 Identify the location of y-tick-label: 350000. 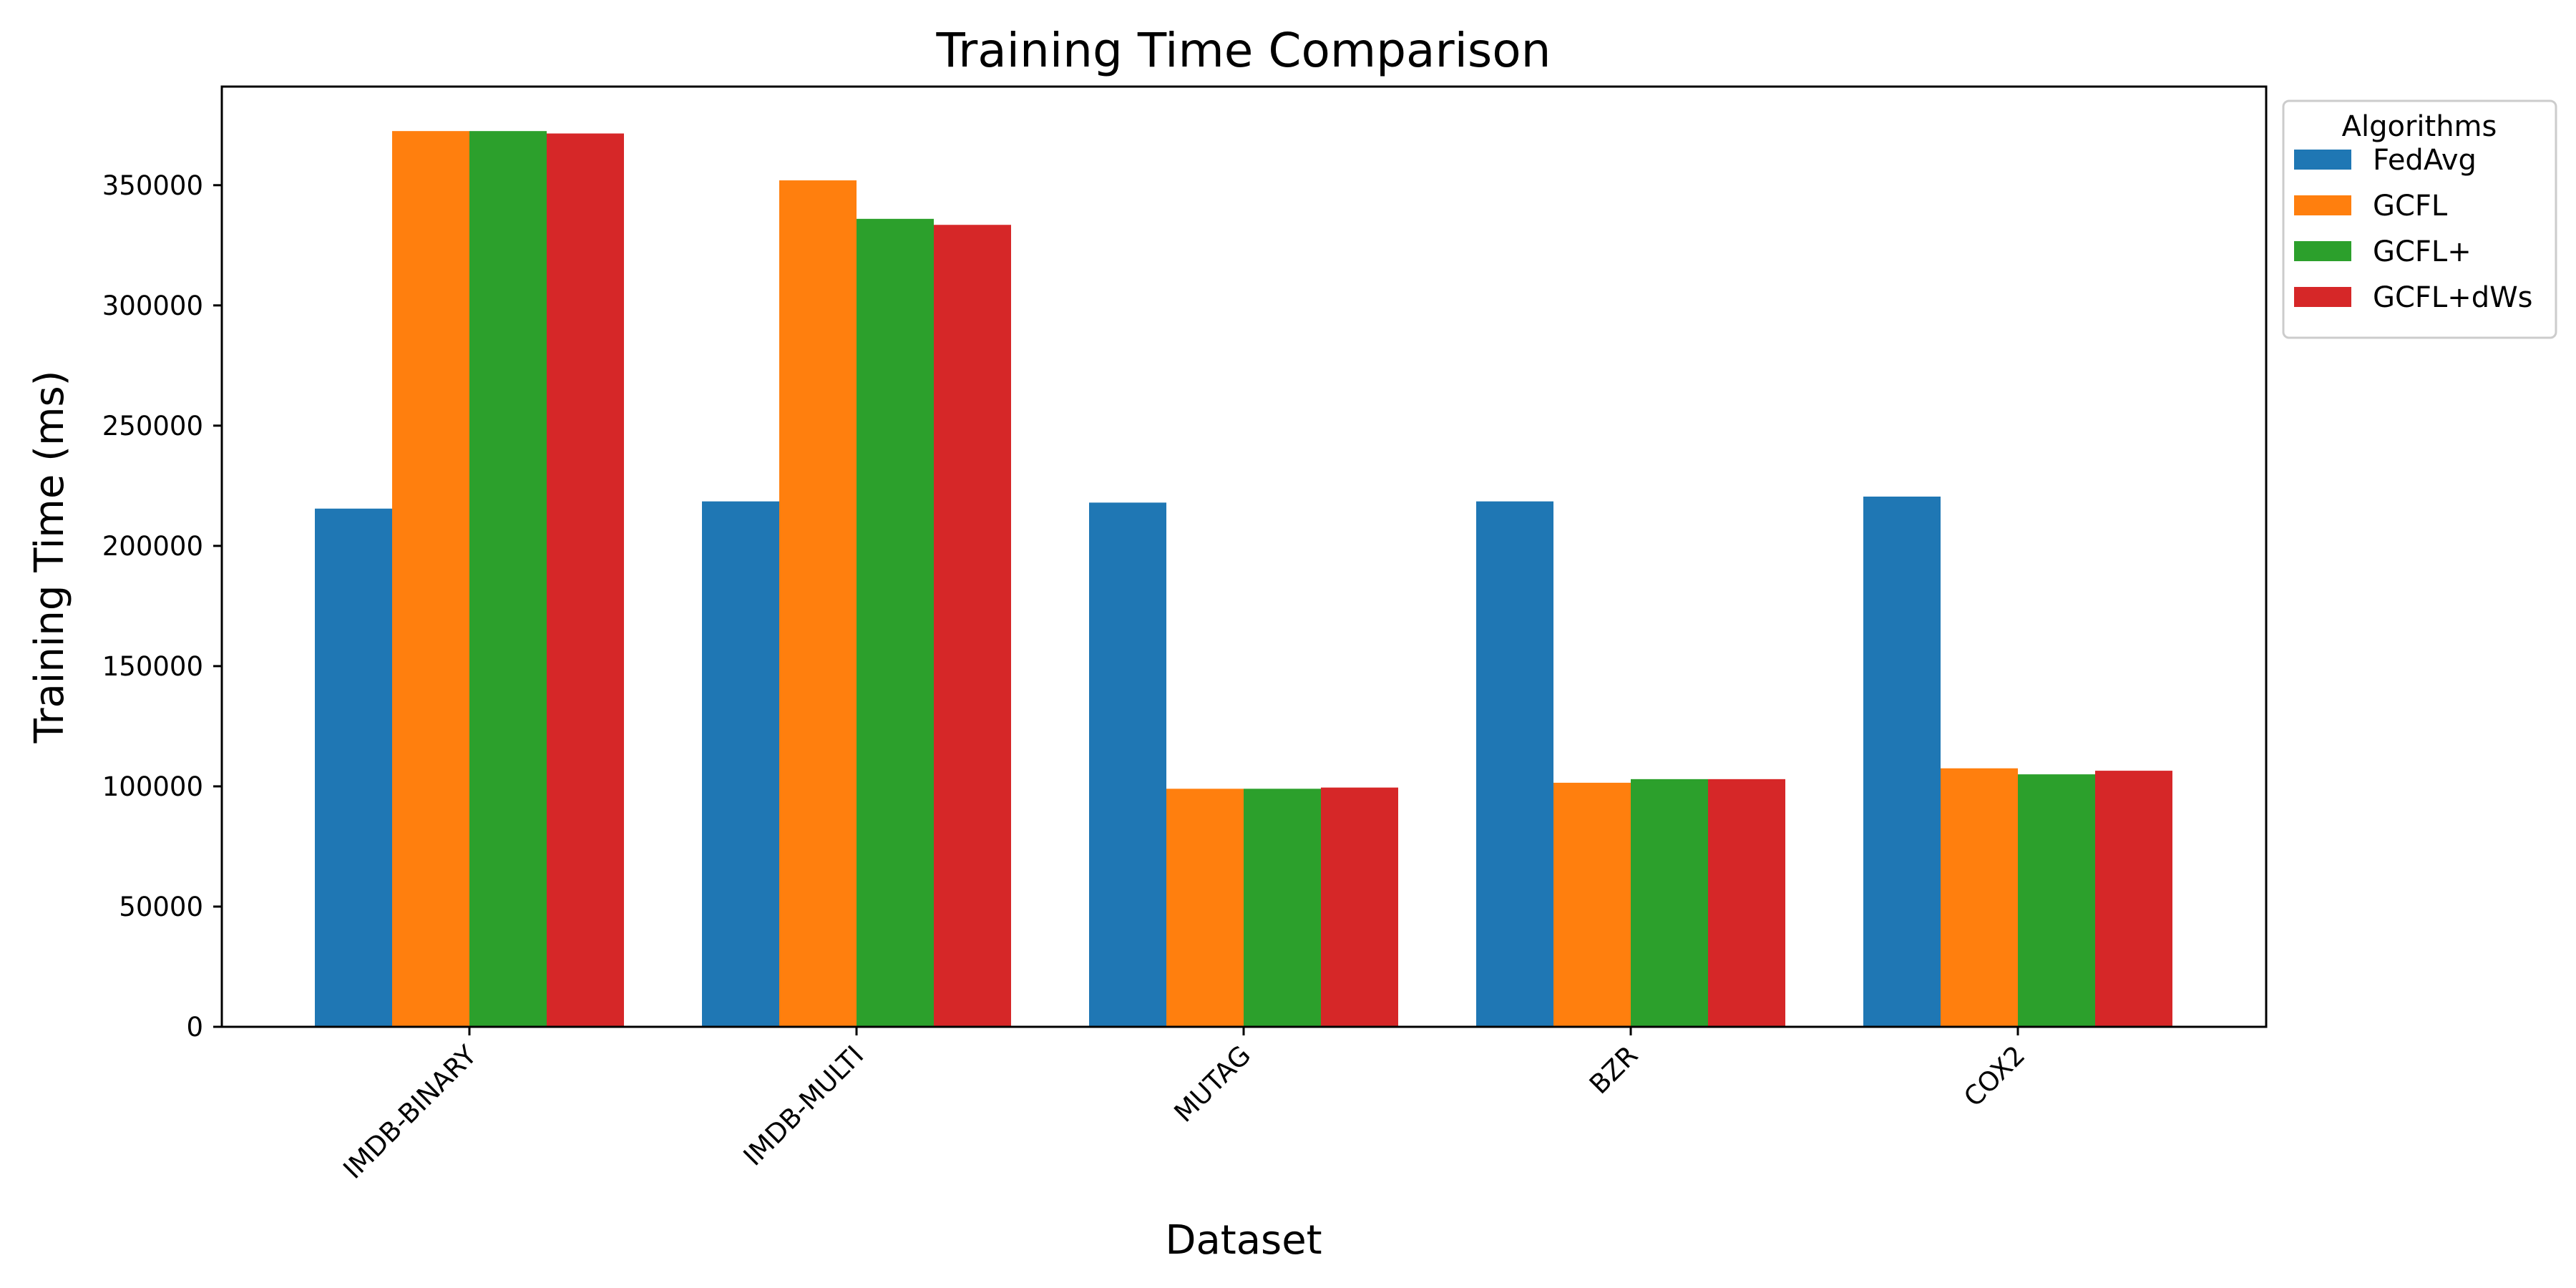
(152, 185).